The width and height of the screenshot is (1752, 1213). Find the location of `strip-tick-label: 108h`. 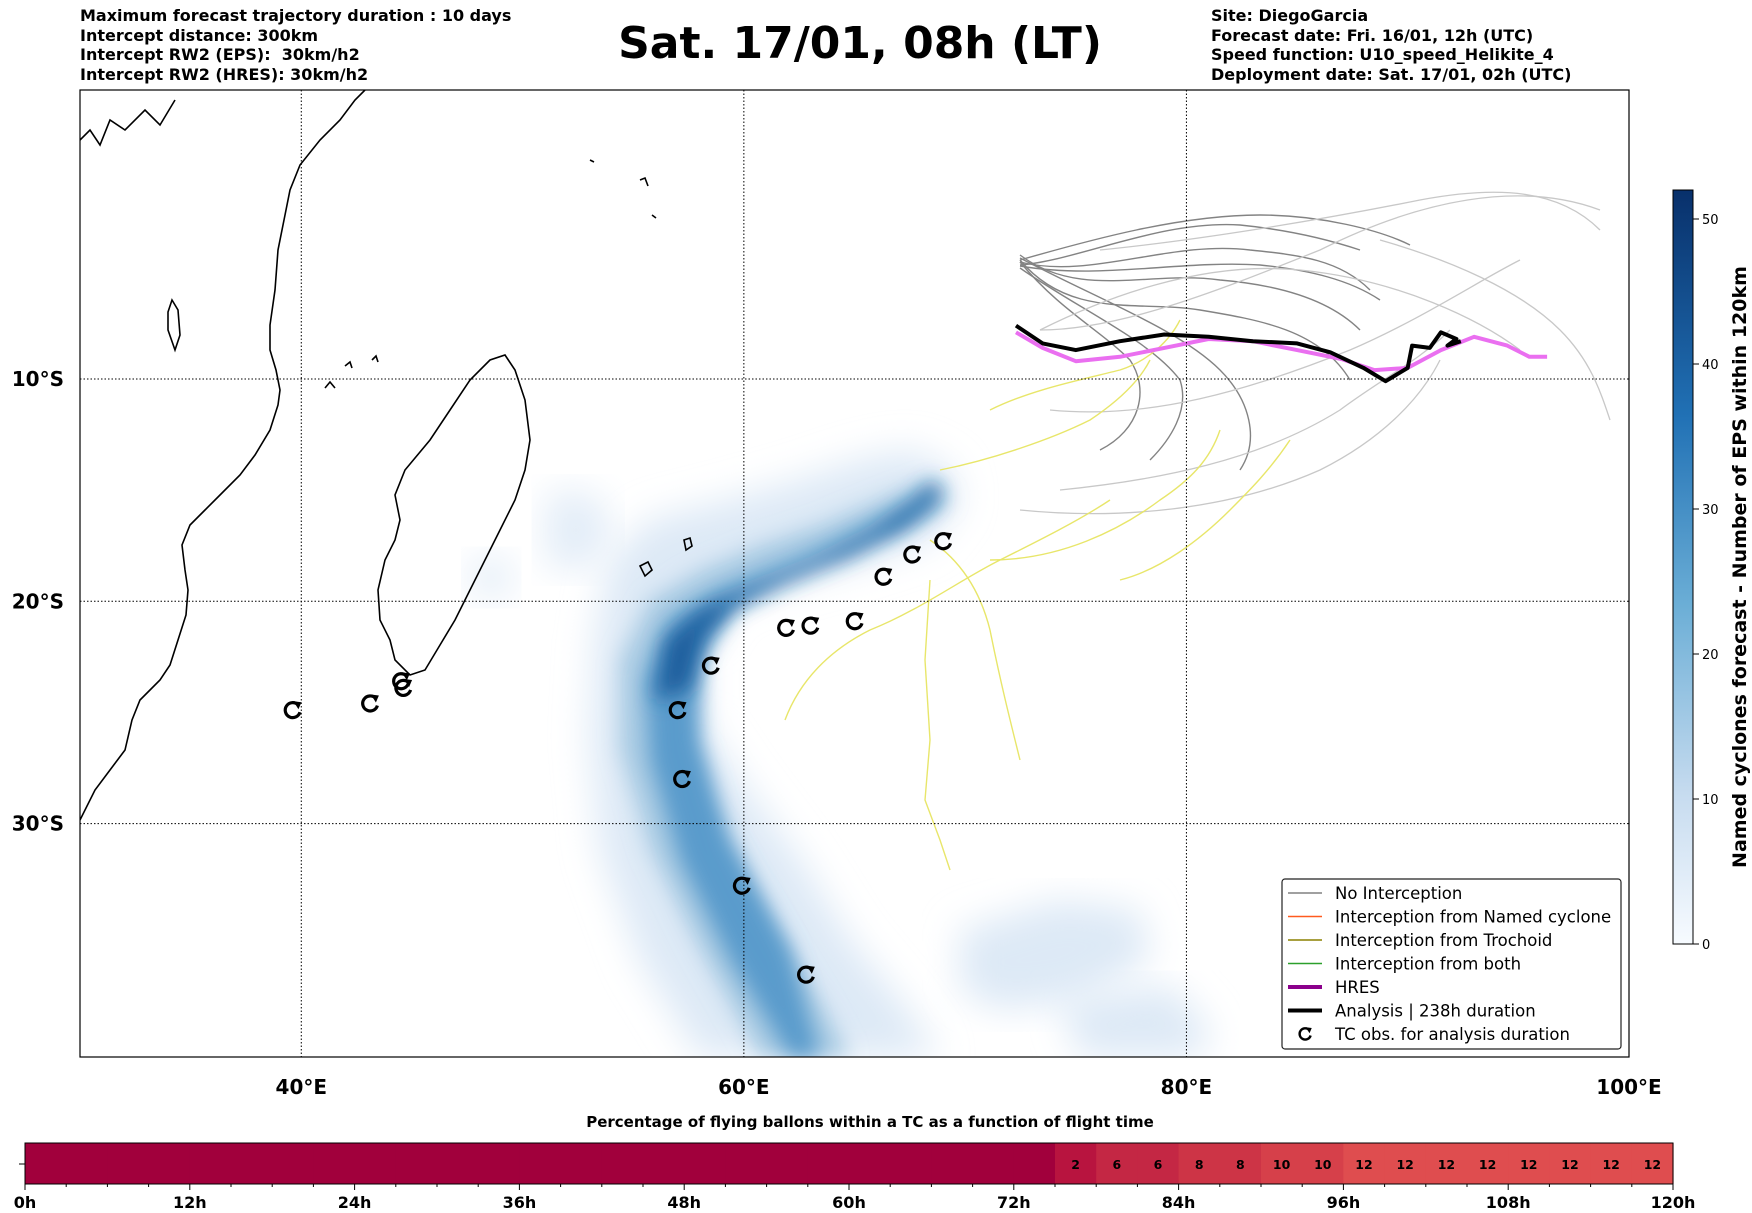

strip-tick-label: 108h is located at coordinates (1508, 1202).